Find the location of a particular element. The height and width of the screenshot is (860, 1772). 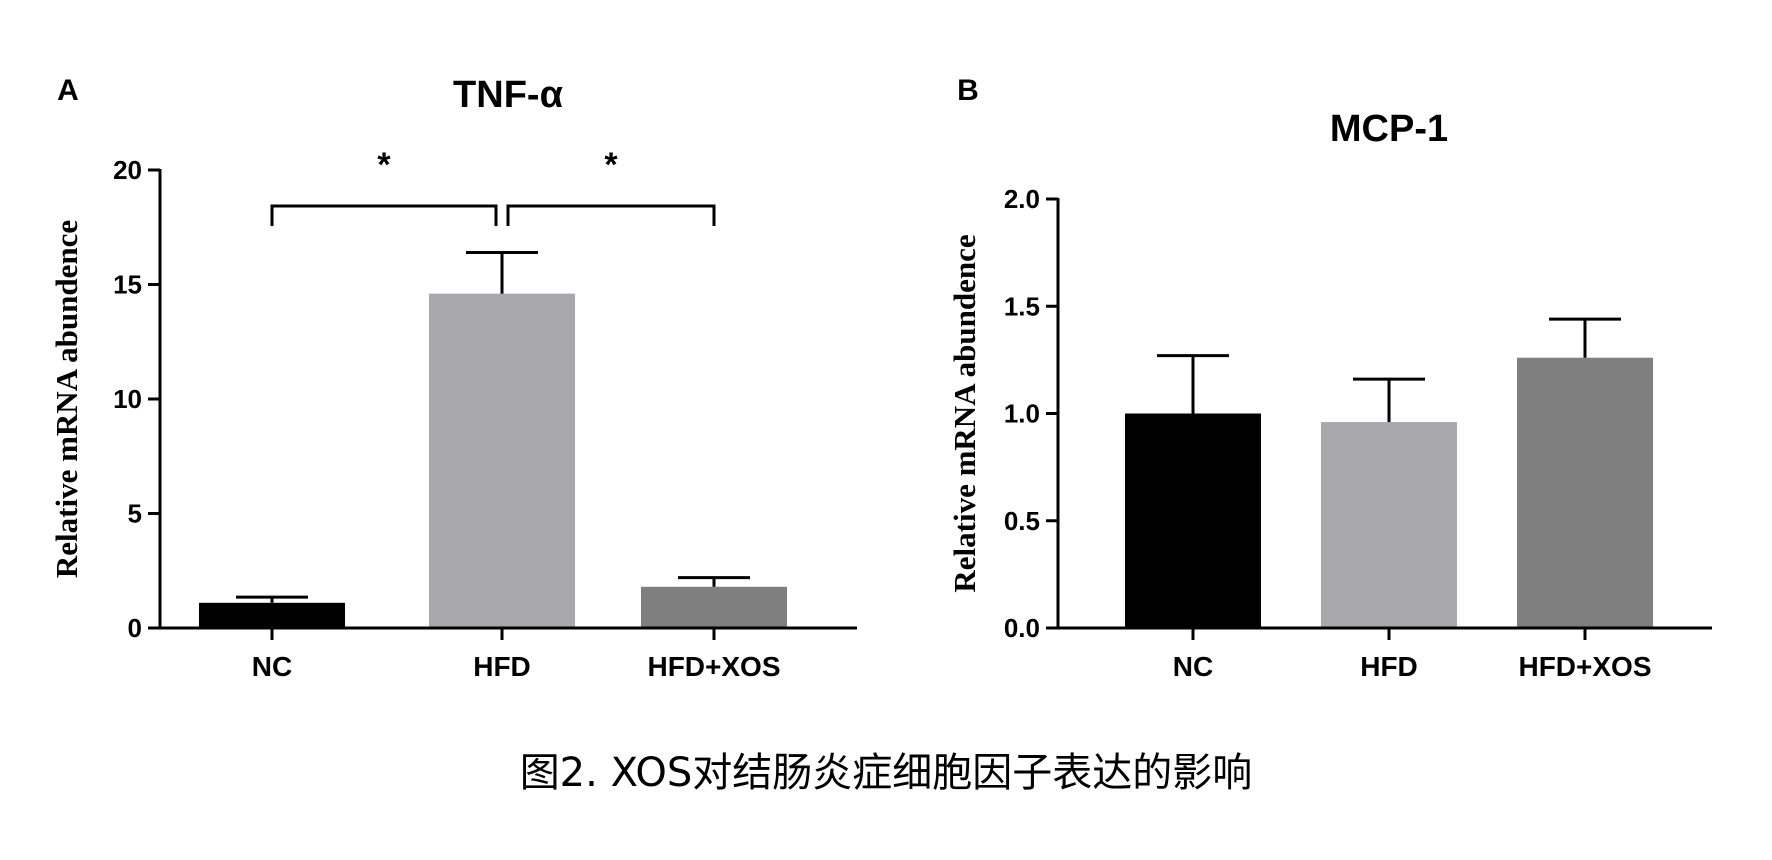

y-tick-label: 2.0 is located at coordinates (1022, 199).